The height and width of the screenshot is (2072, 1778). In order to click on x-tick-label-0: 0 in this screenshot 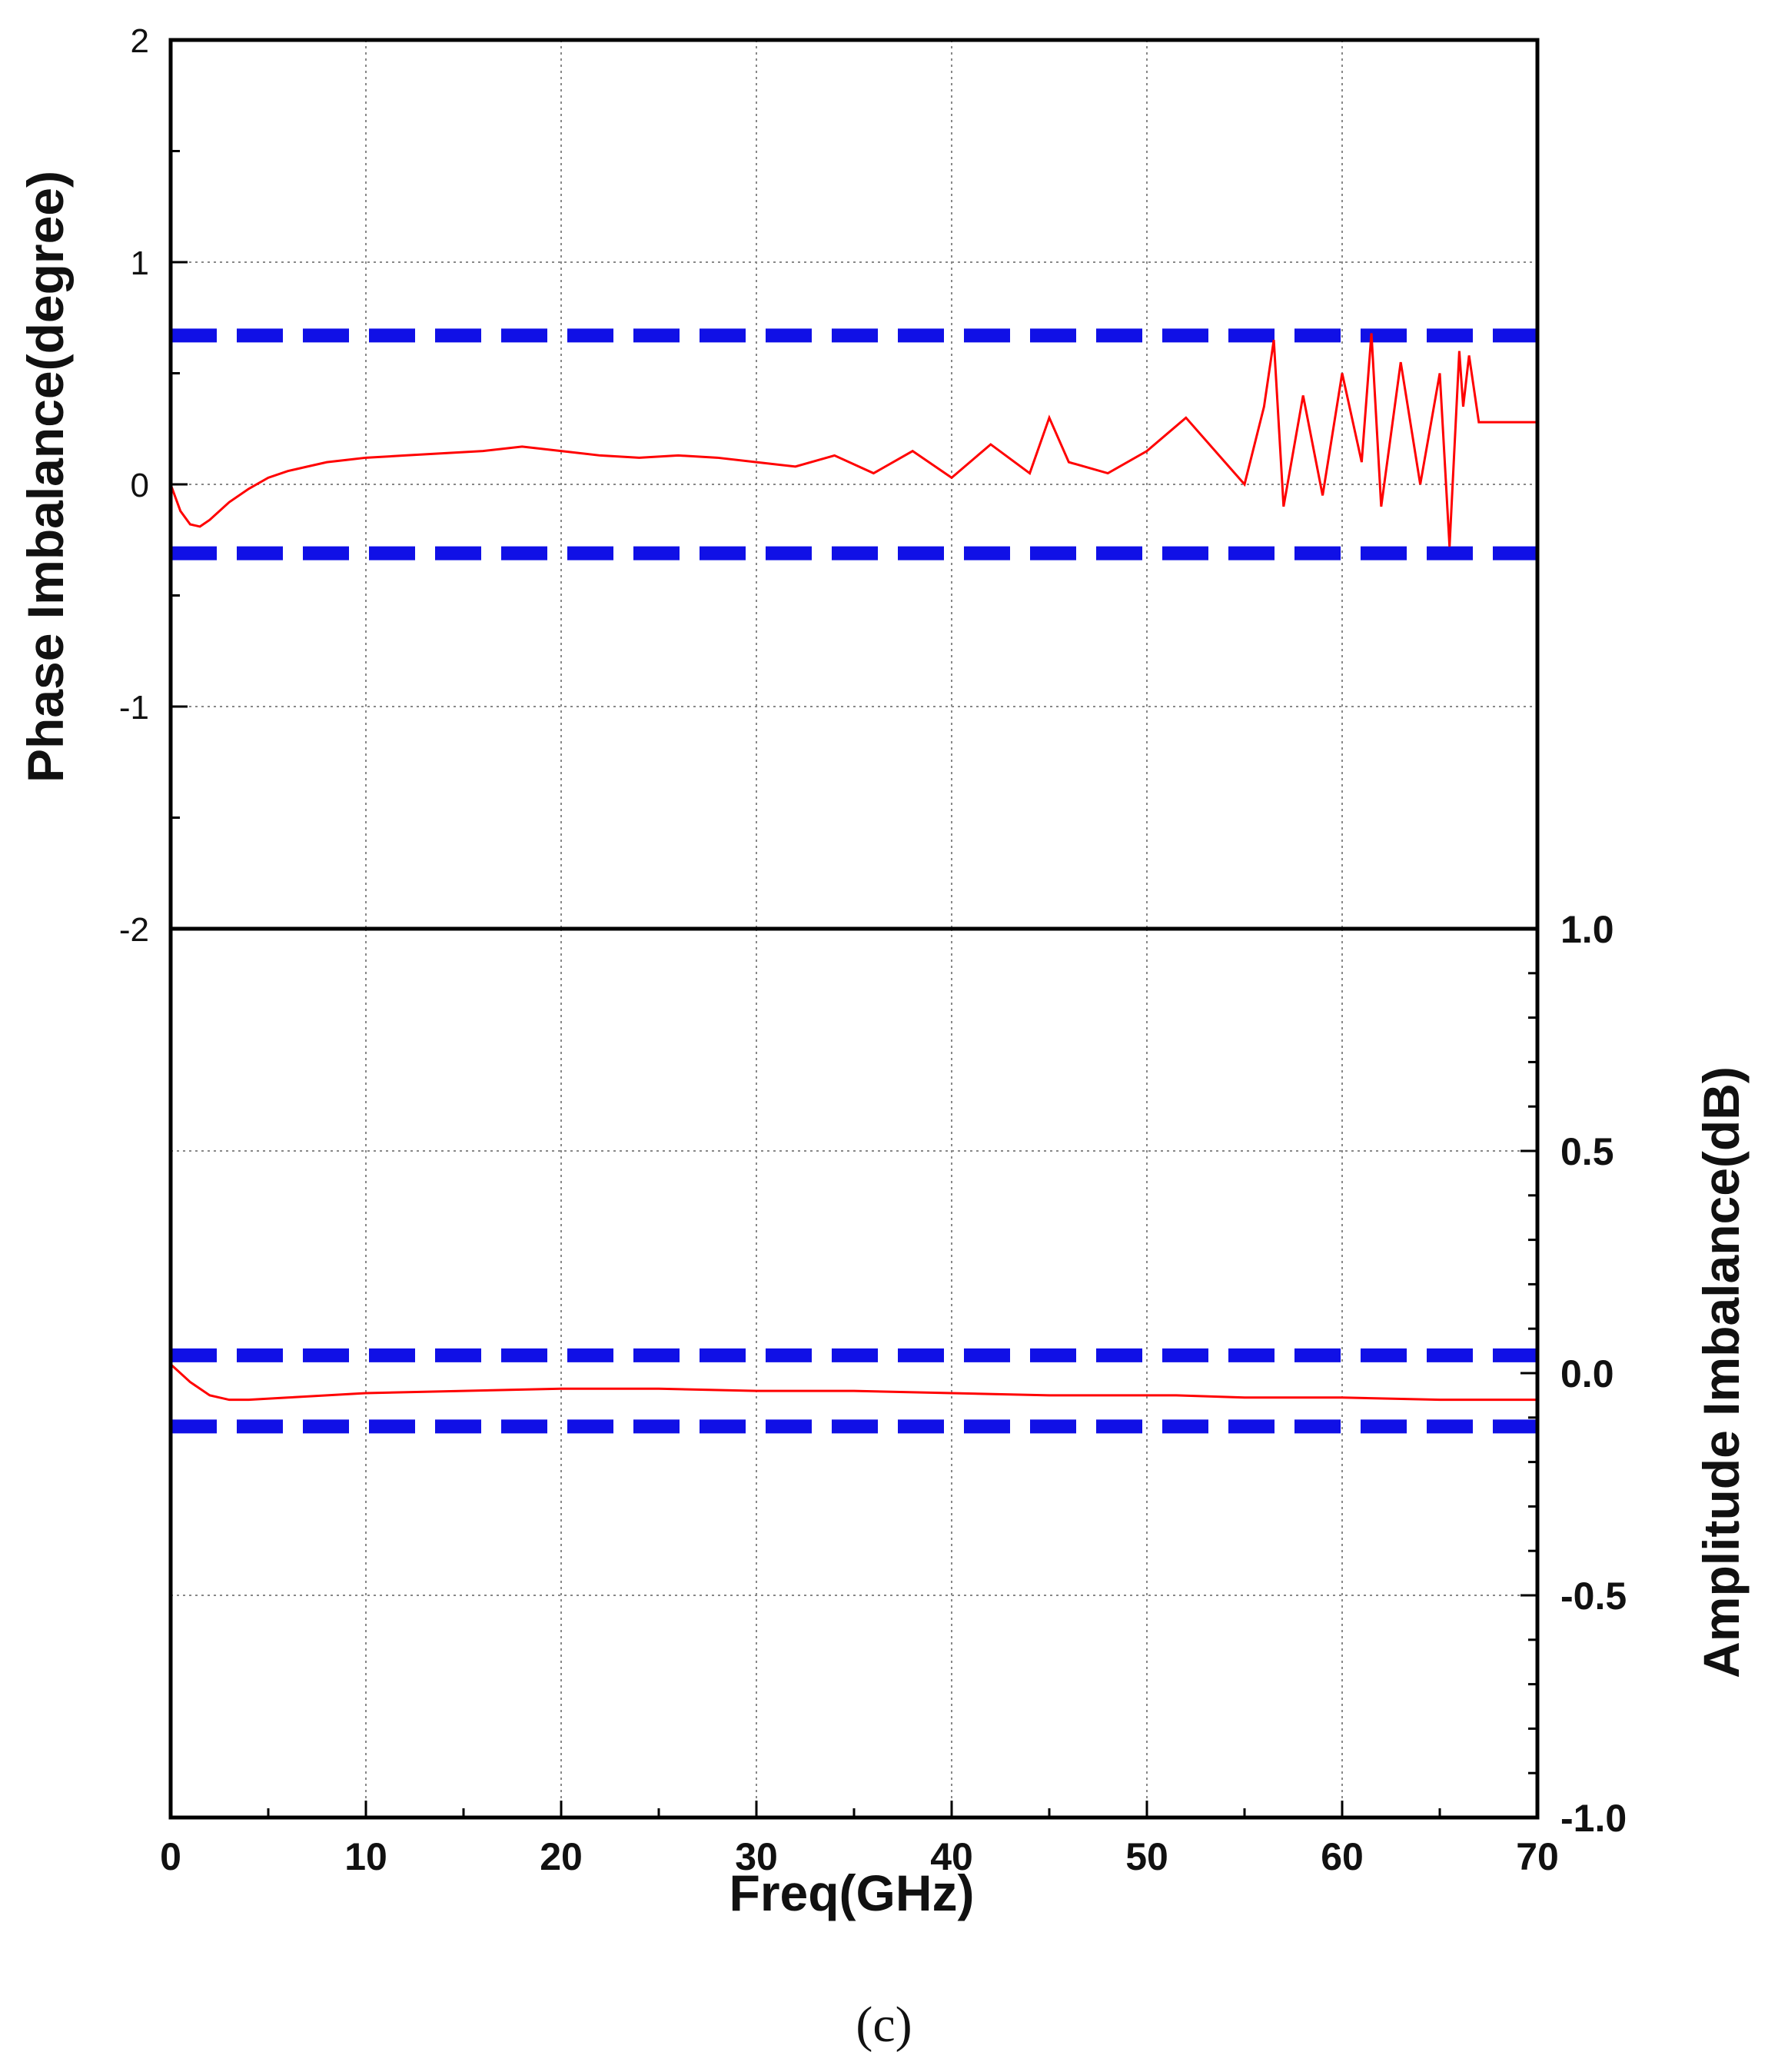, I will do `click(170, 1856)`.